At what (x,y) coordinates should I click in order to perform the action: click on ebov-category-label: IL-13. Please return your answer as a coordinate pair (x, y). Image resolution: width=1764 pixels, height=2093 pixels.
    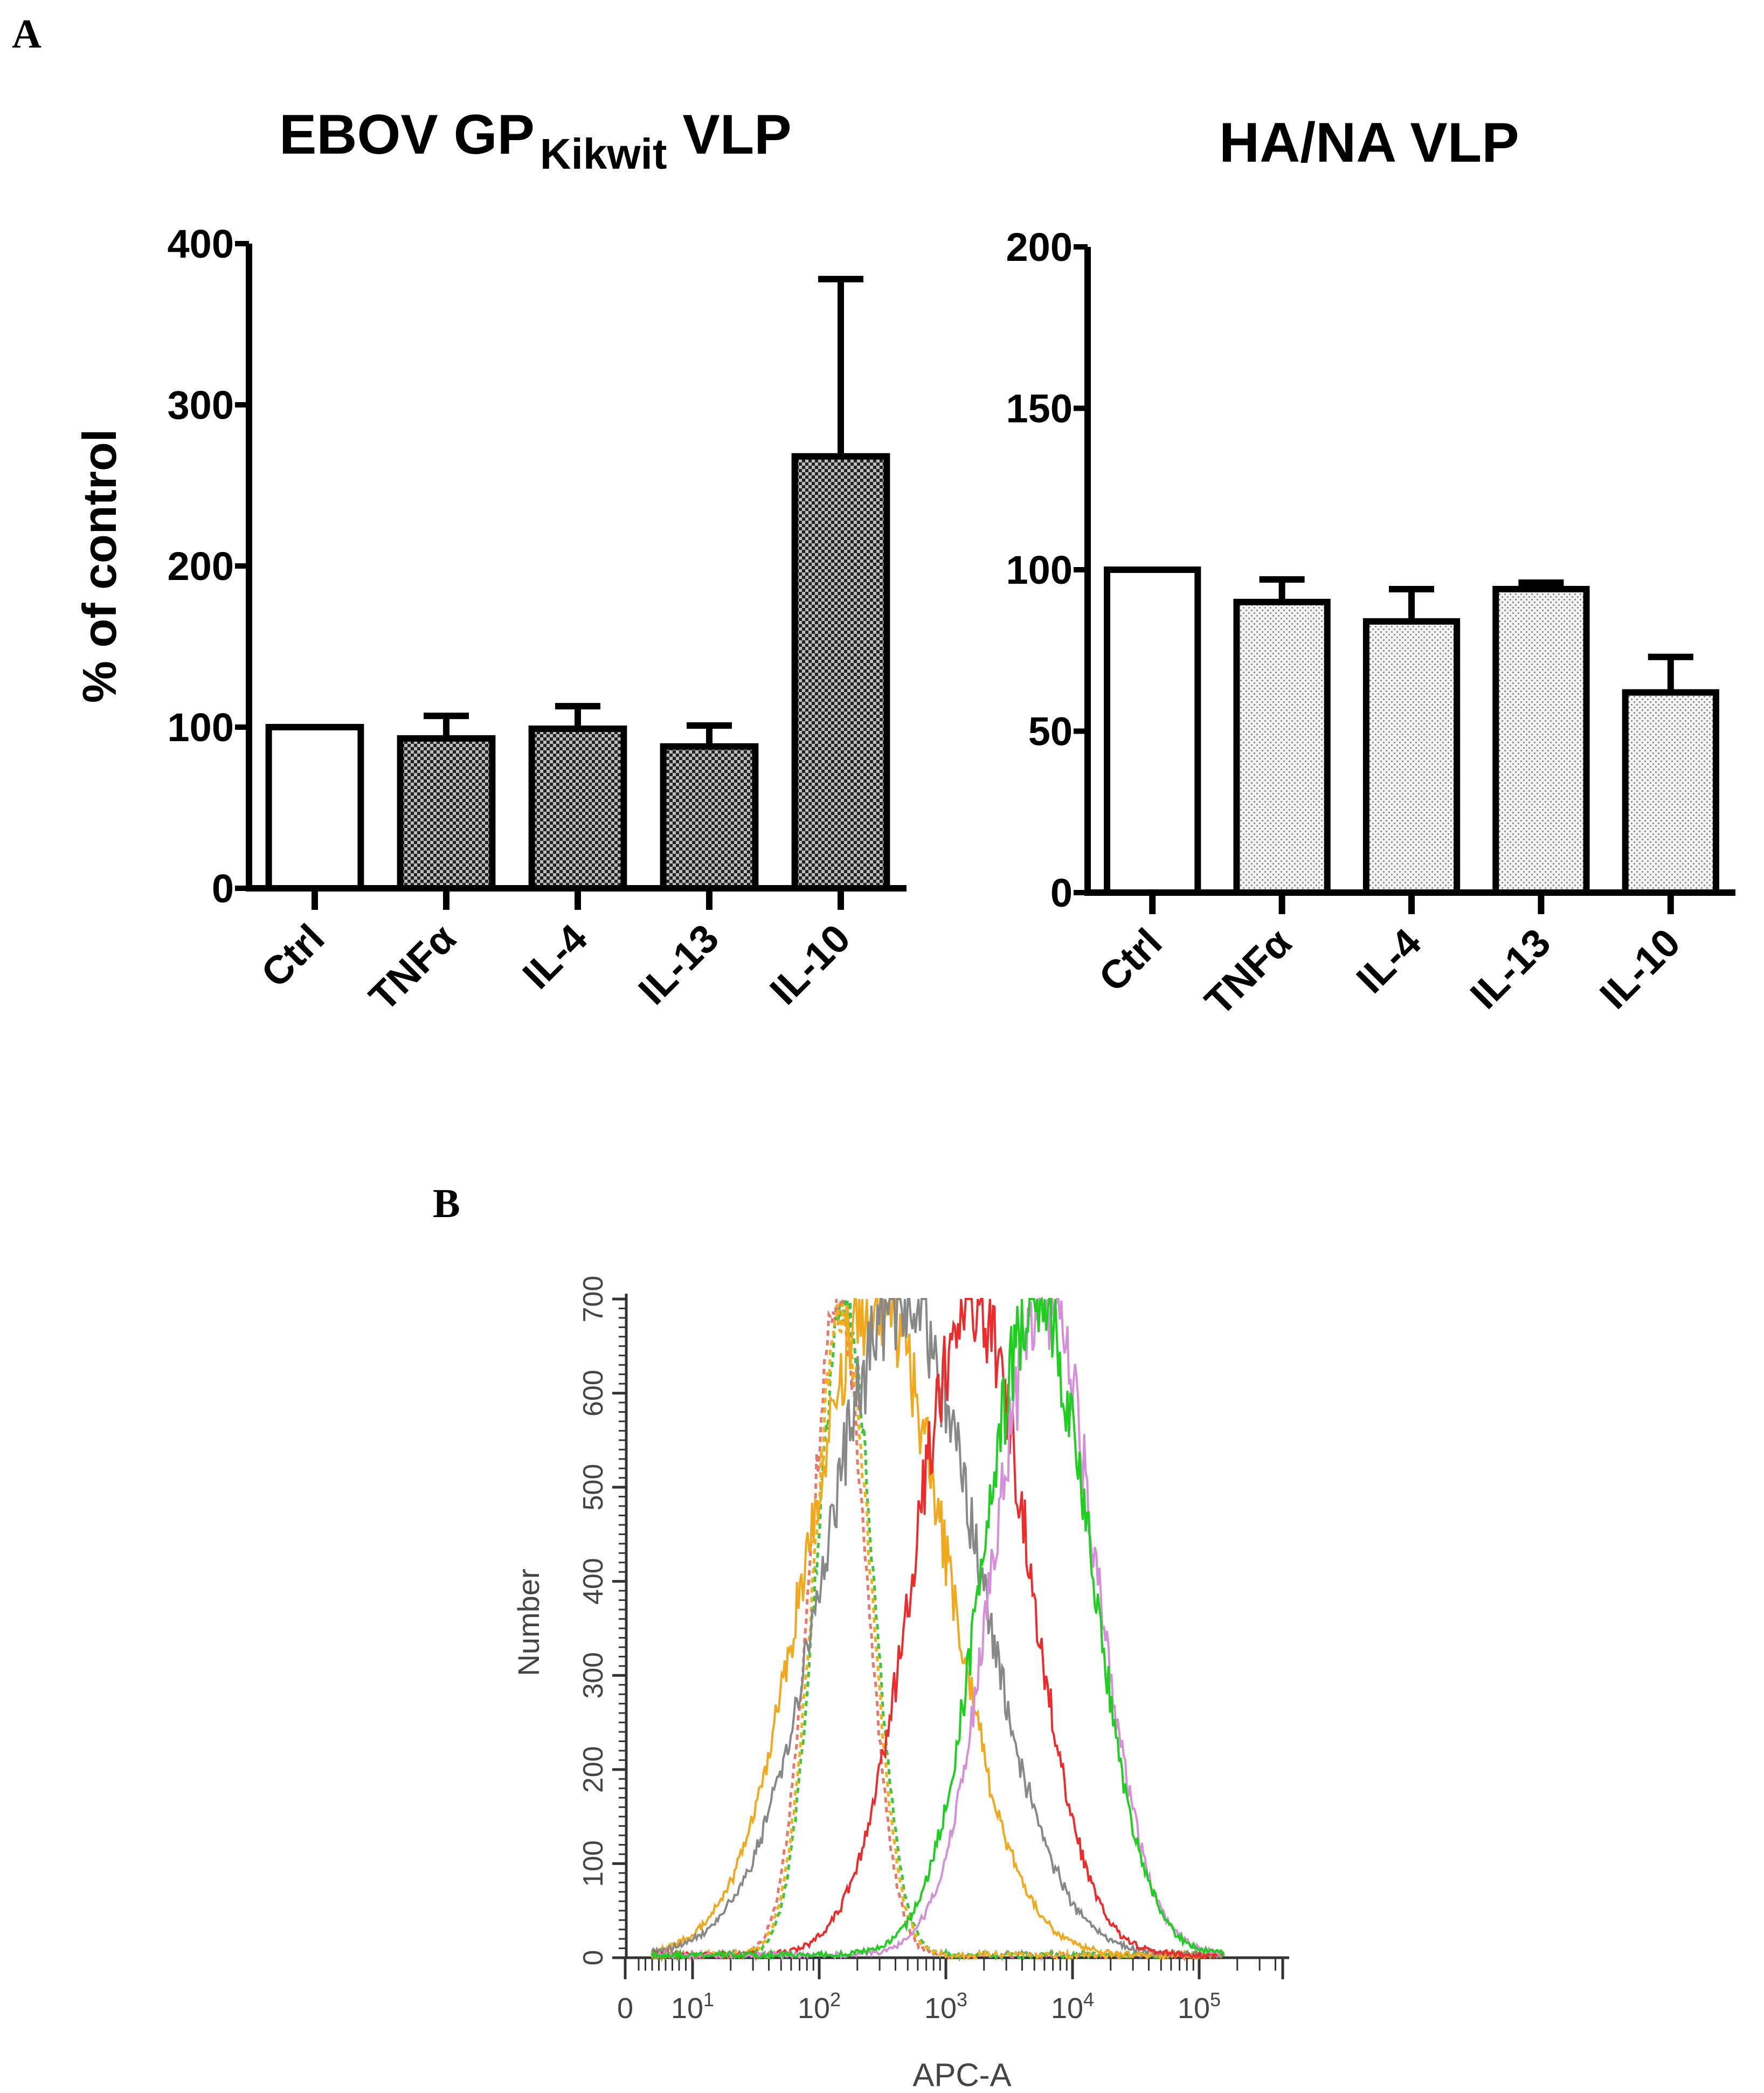
    Looking at the image, I should click on (678, 964).